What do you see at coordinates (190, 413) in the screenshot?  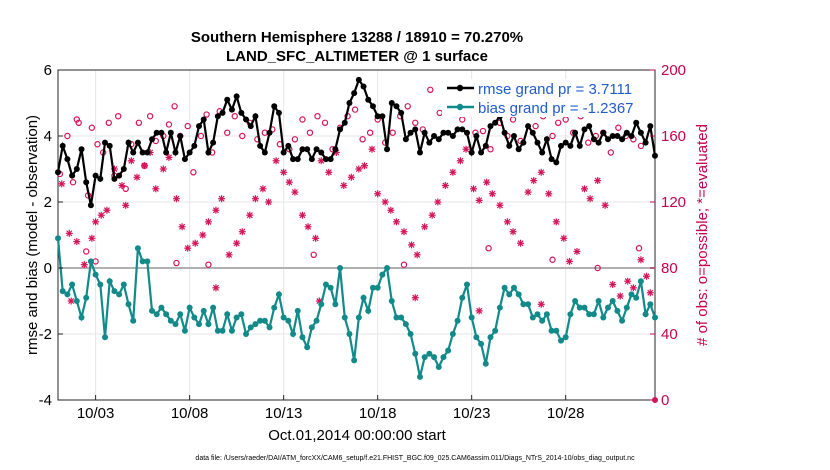 I see `x-tick-label: 10/08` at bounding box center [190, 413].